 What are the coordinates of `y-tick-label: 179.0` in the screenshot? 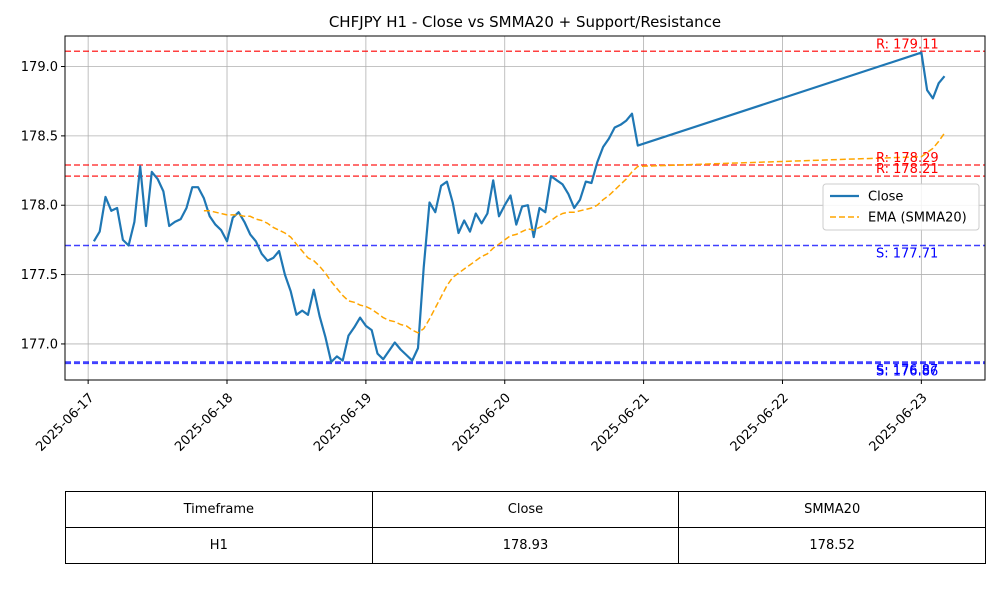 It's located at (39, 67).